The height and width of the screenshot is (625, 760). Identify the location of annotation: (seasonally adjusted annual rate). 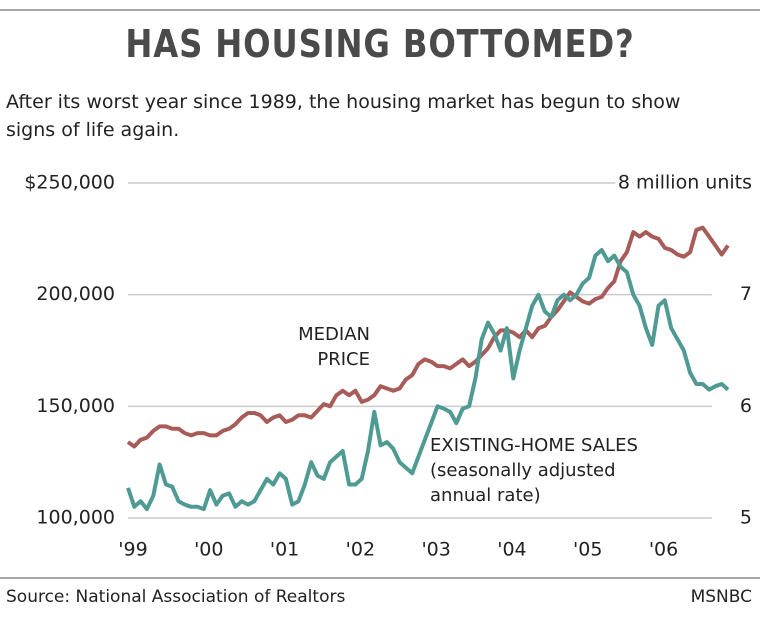
(523, 483).